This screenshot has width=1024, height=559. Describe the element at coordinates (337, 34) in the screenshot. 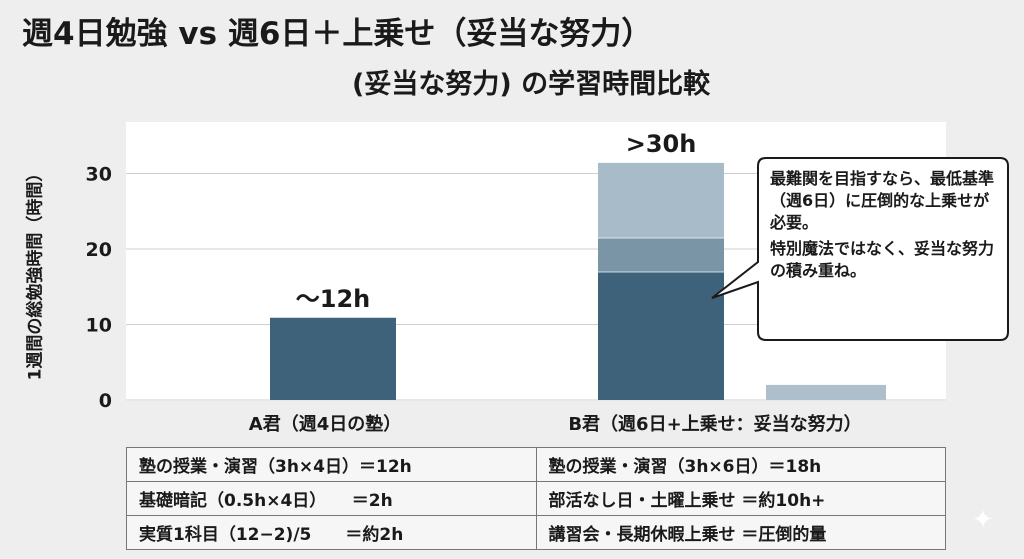

I see `chart-title: 週4日勉強 vs 週6日＋上乗せ（妥当な努力）` at that location.